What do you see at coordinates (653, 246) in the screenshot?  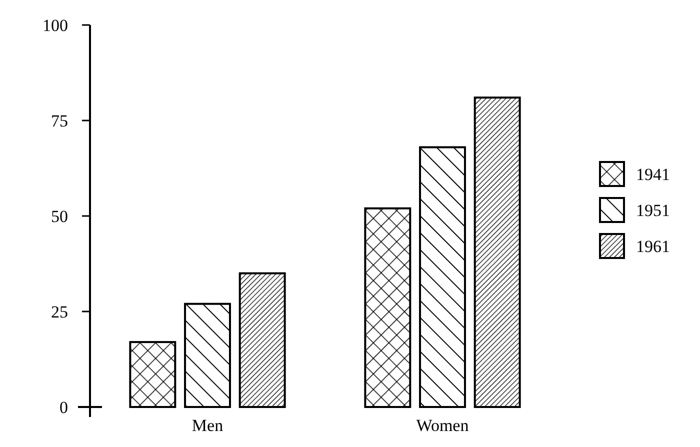 I see `legend-label: 1961` at bounding box center [653, 246].